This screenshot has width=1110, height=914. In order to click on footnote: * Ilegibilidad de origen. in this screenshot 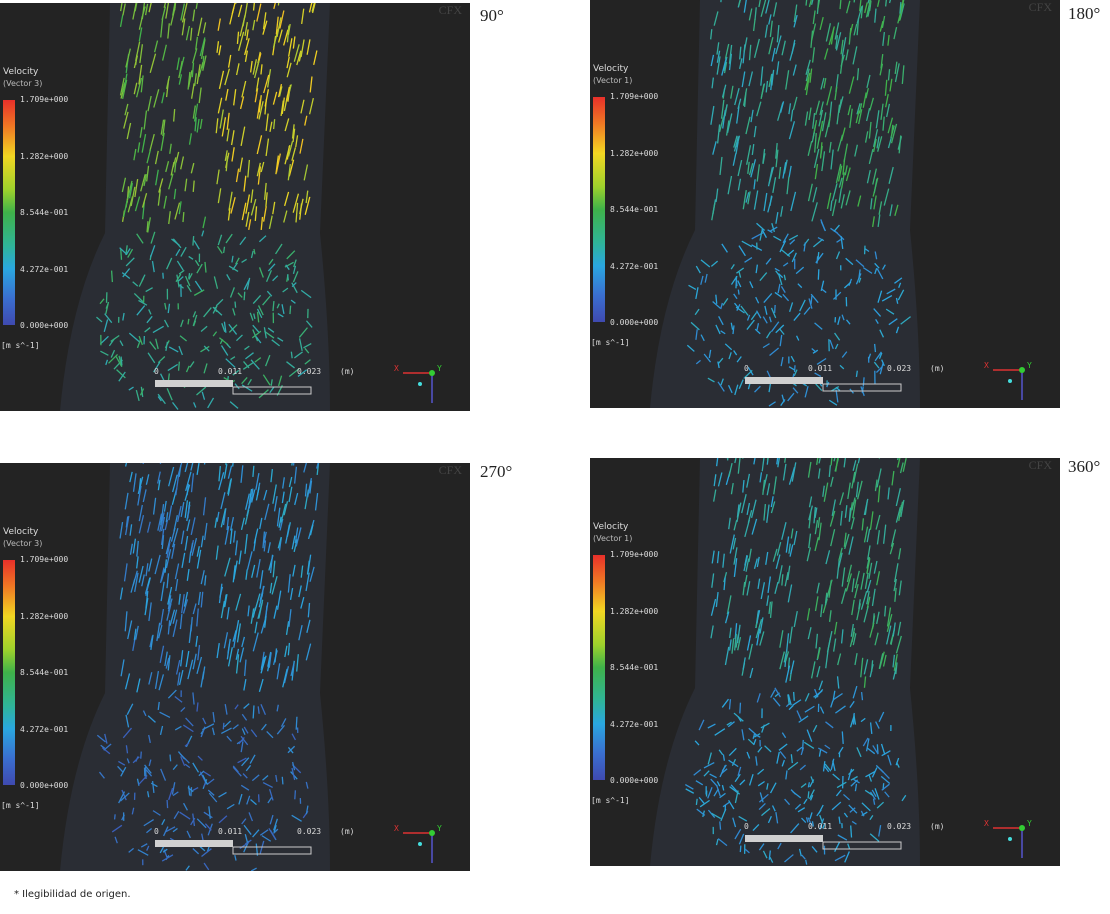, I will do `click(72, 894)`.